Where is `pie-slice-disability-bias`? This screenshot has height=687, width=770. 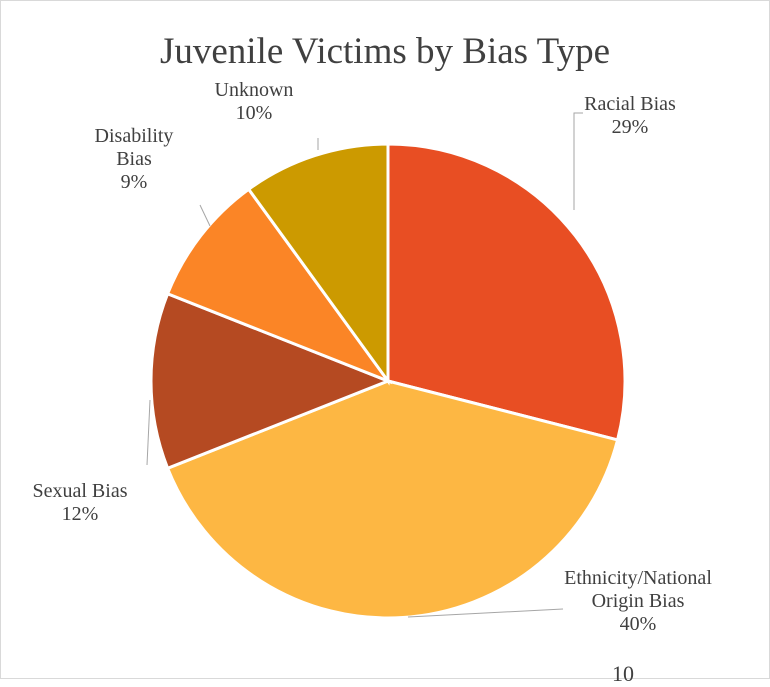 pie-slice-disability-bias is located at coordinates (279, 286).